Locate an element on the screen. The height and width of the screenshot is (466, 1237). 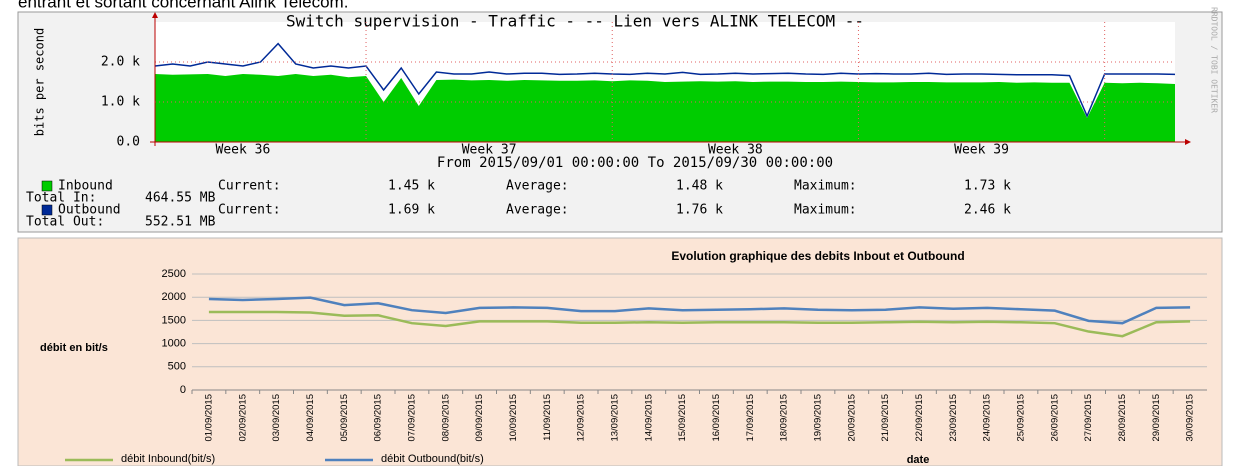
x-tick-label: Week 39 is located at coordinates (981, 150).